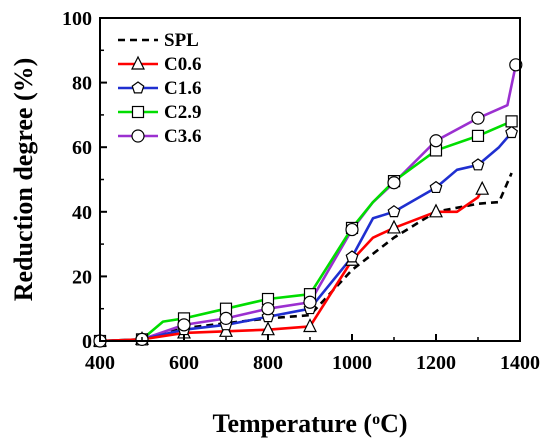 The image size is (550, 447). What do you see at coordinates (436, 363) in the screenshot?
I see `x-tick-label: 1200` at bounding box center [436, 363].